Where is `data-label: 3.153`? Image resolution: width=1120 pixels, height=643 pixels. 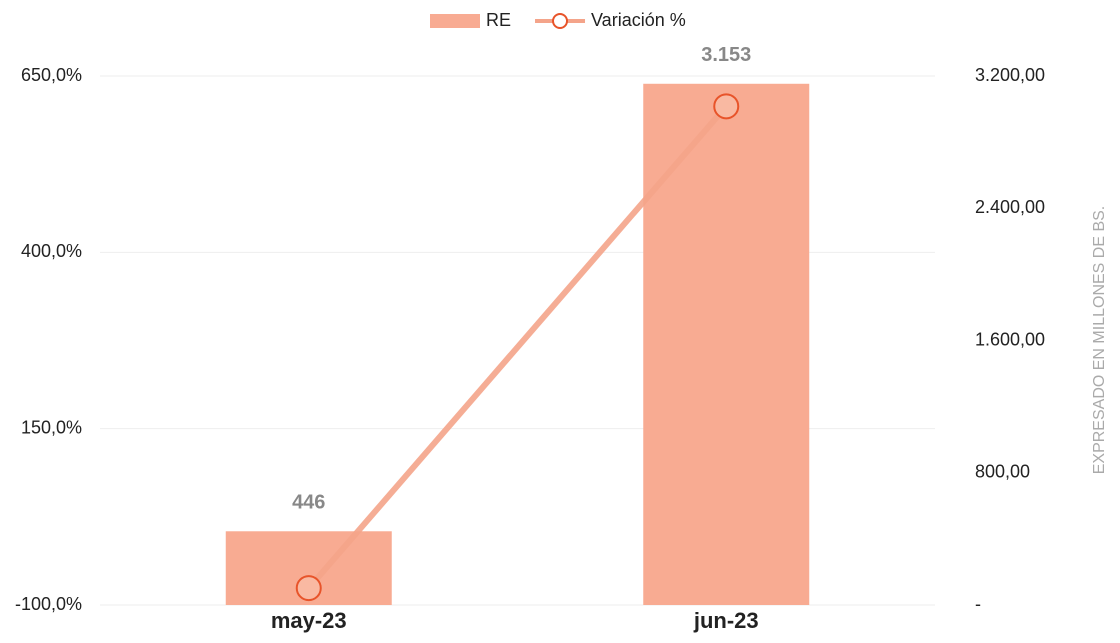 data-label: 3.153 is located at coordinates (726, 55).